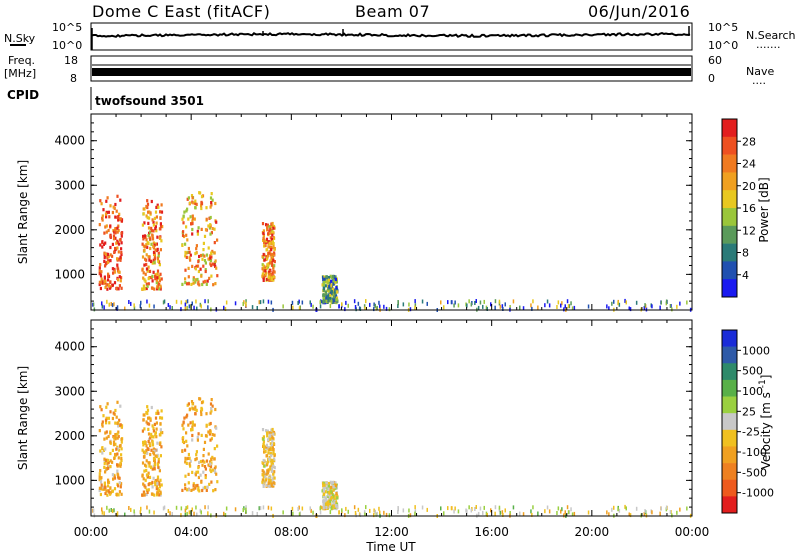 Image resolution: width=800 pixels, height=554 pixels. I want to click on x-tick-label: 04:00, so click(191, 532).